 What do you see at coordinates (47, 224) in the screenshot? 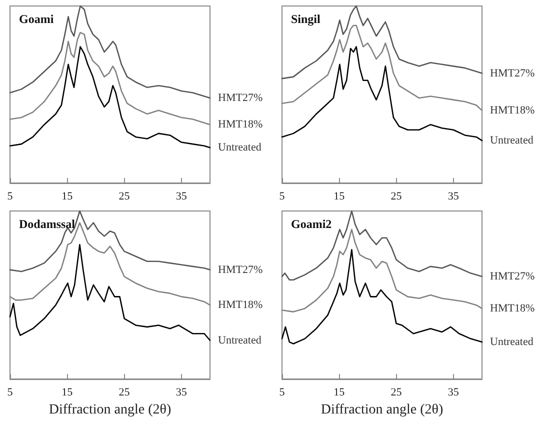
I see `text: Dodamssal` at bounding box center [47, 224].